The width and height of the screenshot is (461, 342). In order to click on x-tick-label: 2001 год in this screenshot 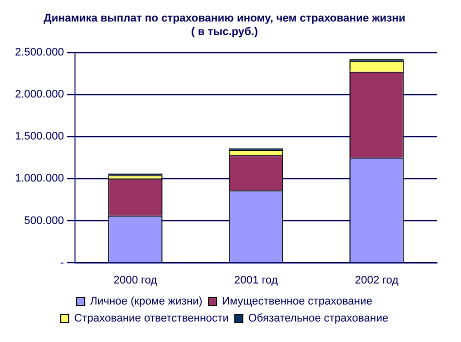, I will do `click(256, 280)`.